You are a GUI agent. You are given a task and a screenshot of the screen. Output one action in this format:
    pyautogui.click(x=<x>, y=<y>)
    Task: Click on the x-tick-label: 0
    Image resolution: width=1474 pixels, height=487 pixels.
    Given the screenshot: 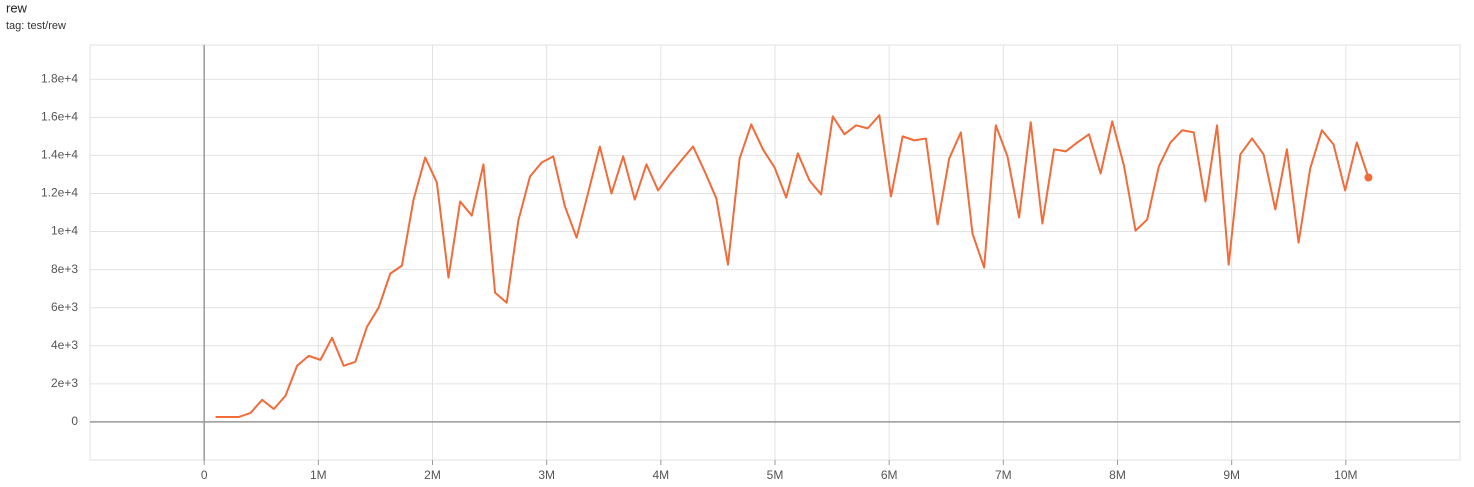 What is the action you would take?
    pyautogui.click(x=204, y=475)
    